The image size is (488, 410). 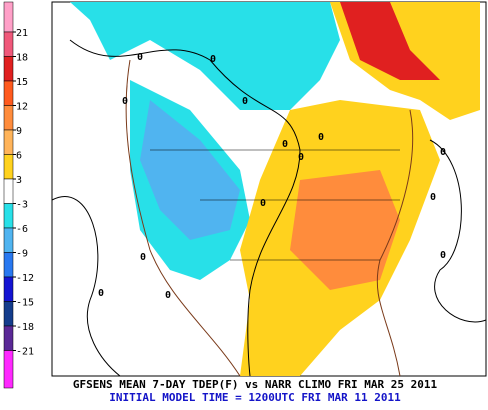 What do you see at coordinates (22, 107) in the screenshot?
I see `legend-label: 12` at bounding box center [22, 107].